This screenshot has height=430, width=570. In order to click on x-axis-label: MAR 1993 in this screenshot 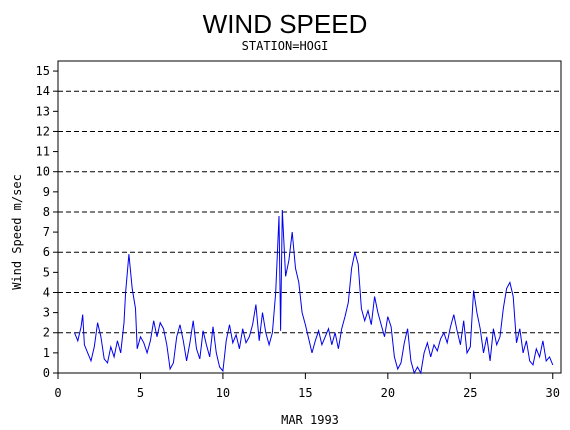, I will do `click(310, 420)`.